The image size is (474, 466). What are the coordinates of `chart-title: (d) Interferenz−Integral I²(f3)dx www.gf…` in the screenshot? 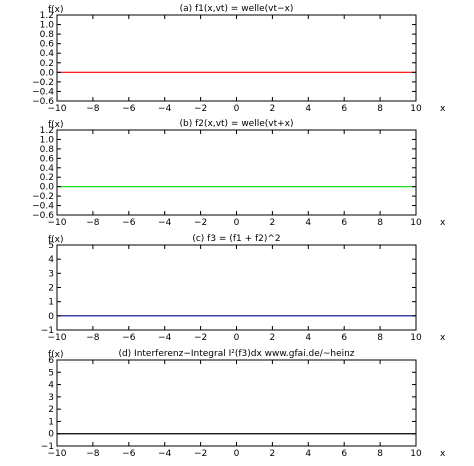 It's located at (236, 354).